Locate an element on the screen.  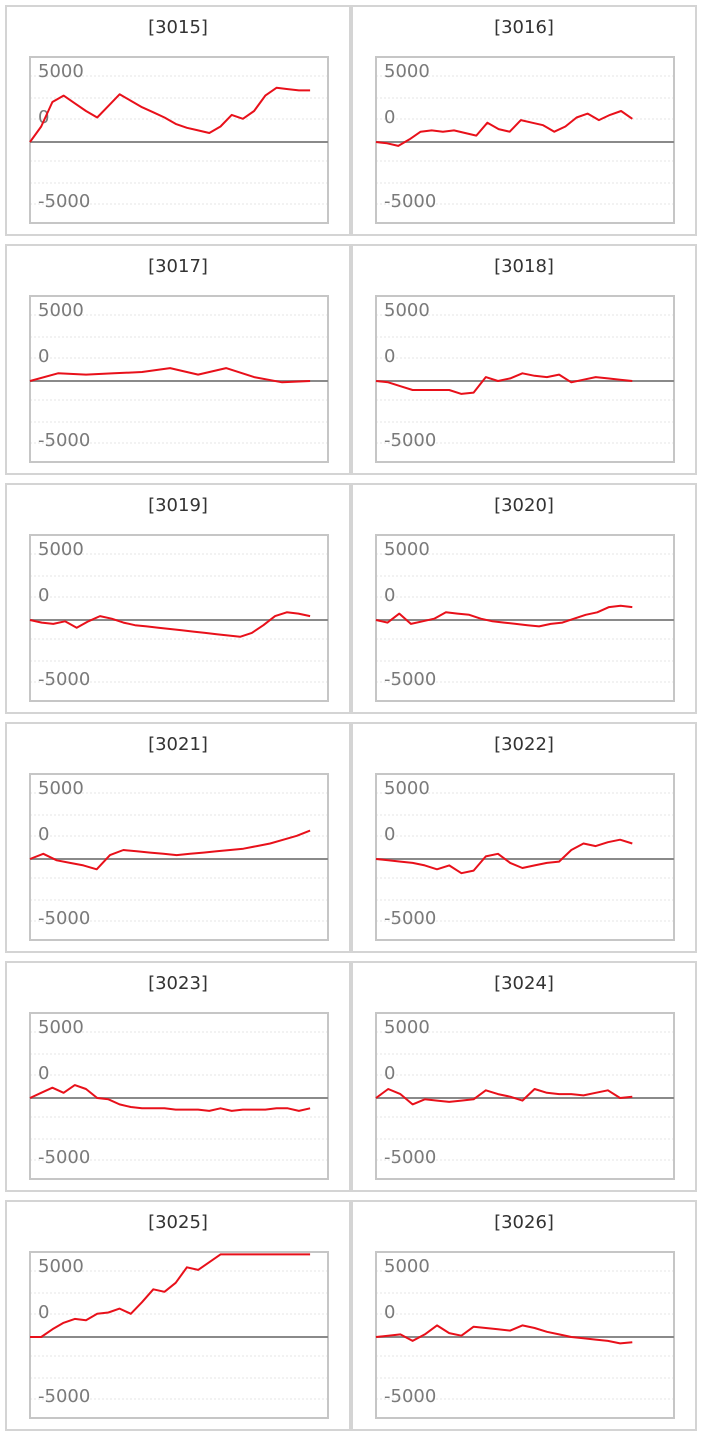
chart-panel: [3018] 5000 0 -5000 is located at coordinates (524, 359).